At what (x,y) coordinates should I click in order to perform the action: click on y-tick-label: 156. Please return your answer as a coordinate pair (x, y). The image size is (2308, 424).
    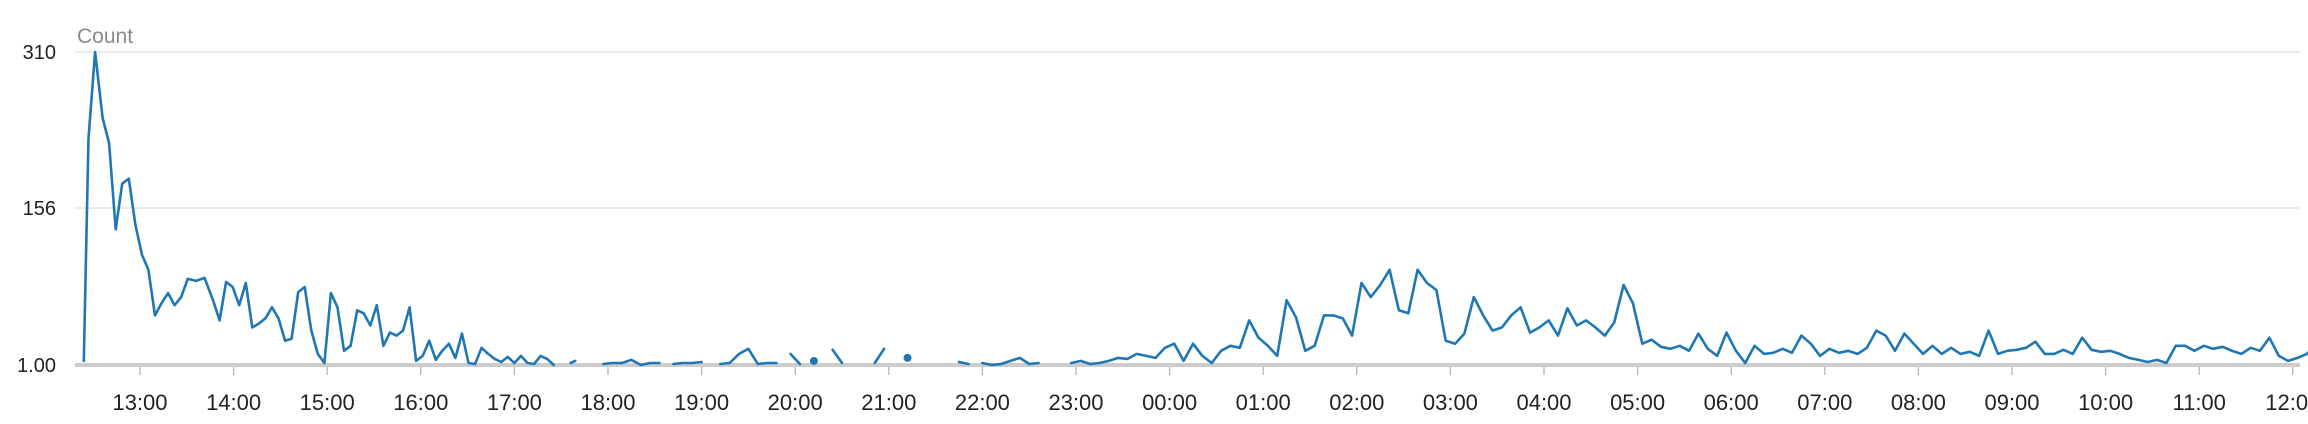
    Looking at the image, I should click on (39, 209).